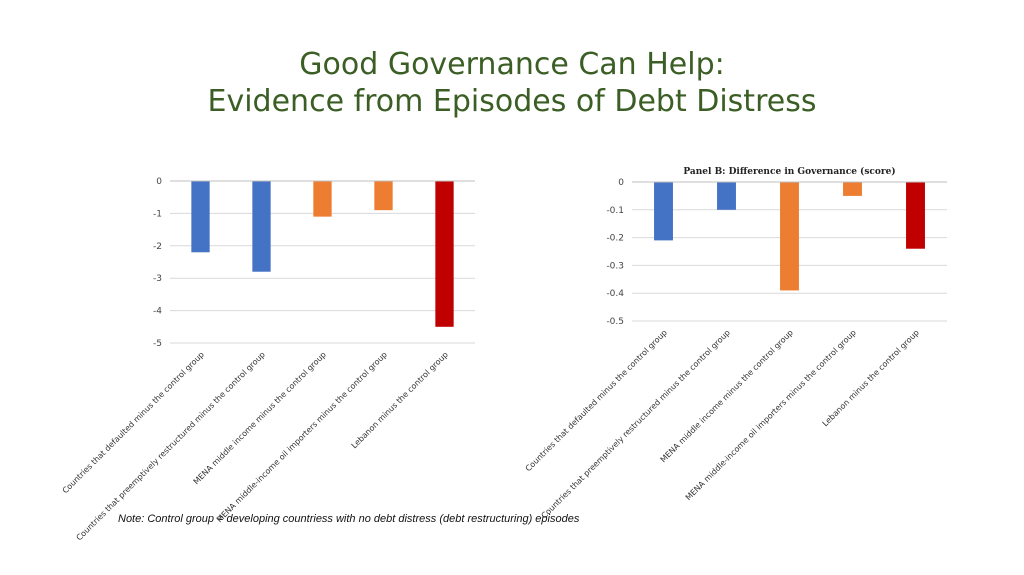 Image resolution: width=1024 pixels, height=575 pixels. I want to click on y-tick-label: -3, so click(157, 279).